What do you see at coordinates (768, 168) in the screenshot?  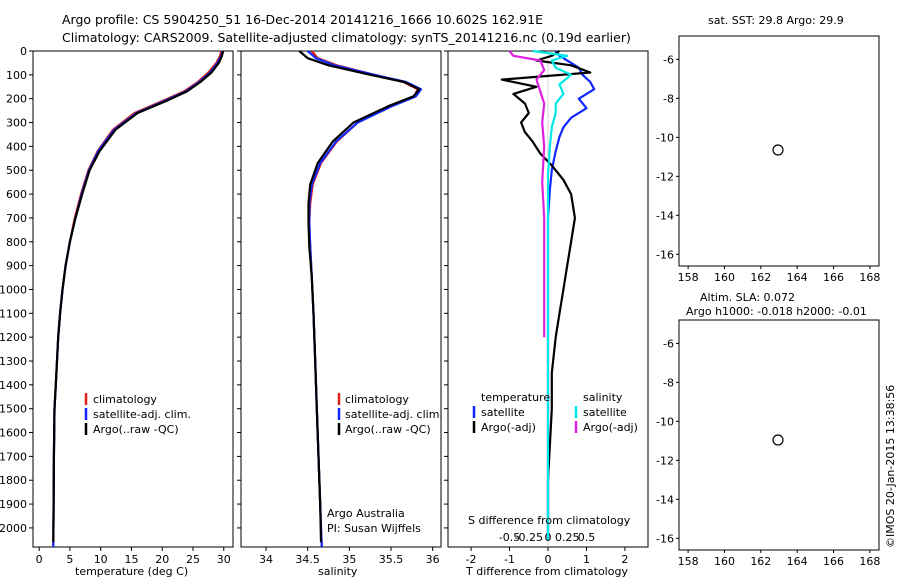 I see `sst-map-axes: 158 160 162 164 166 168 -6 -8 -10 -12 -14 -16` at bounding box center [768, 168].